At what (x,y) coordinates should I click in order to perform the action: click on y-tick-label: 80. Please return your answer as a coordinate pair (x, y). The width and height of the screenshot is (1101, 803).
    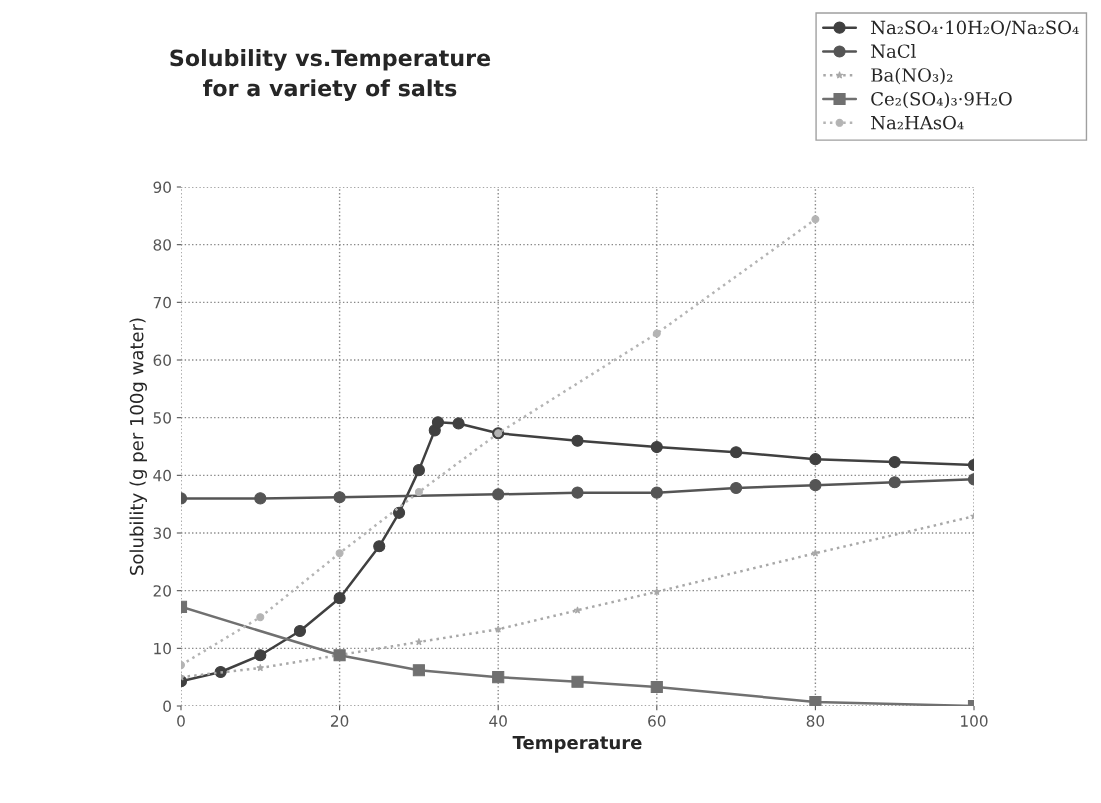
    Looking at the image, I should click on (162, 245).